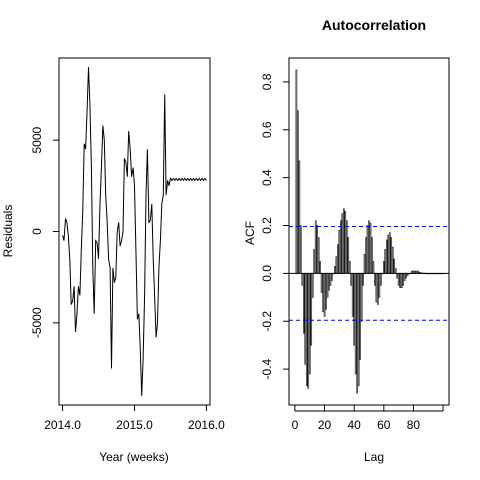 Image resolution: width=480 pixels, height=480 pixels. I want to click on acf-x-tick-label: 60, so click(384, 425).